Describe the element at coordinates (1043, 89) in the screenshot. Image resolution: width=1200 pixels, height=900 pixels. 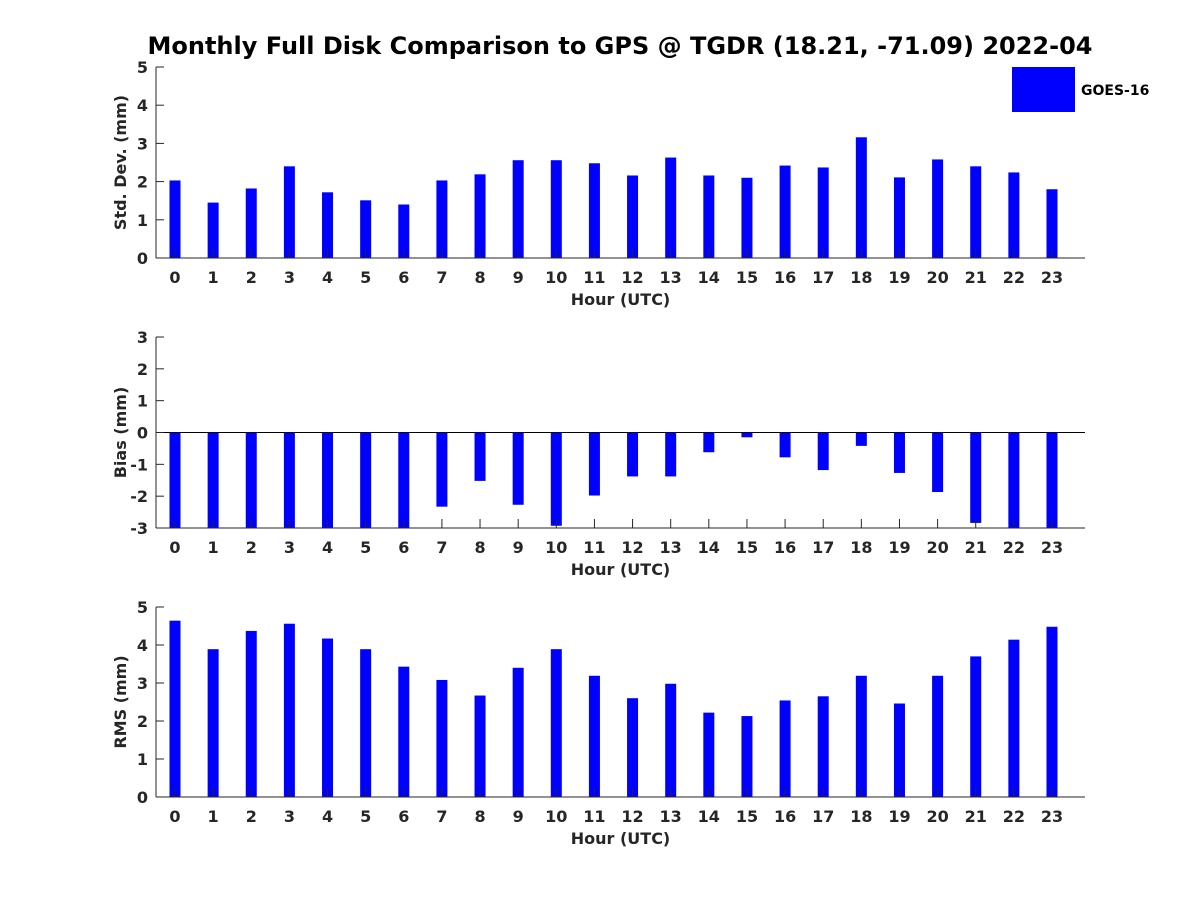
I see `legend-swatch` at that location.